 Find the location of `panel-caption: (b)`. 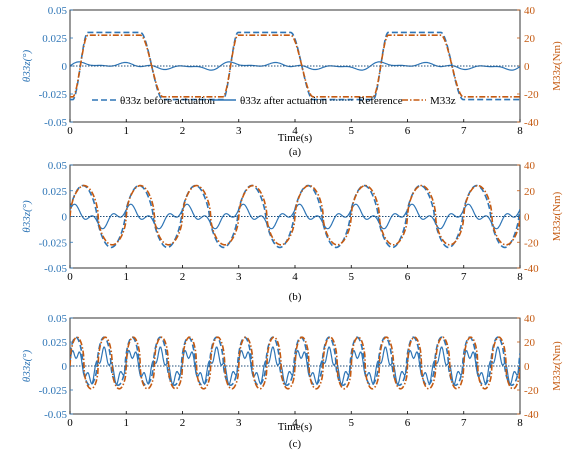

panel-caption: (b) is located at coordinates (295, 297).